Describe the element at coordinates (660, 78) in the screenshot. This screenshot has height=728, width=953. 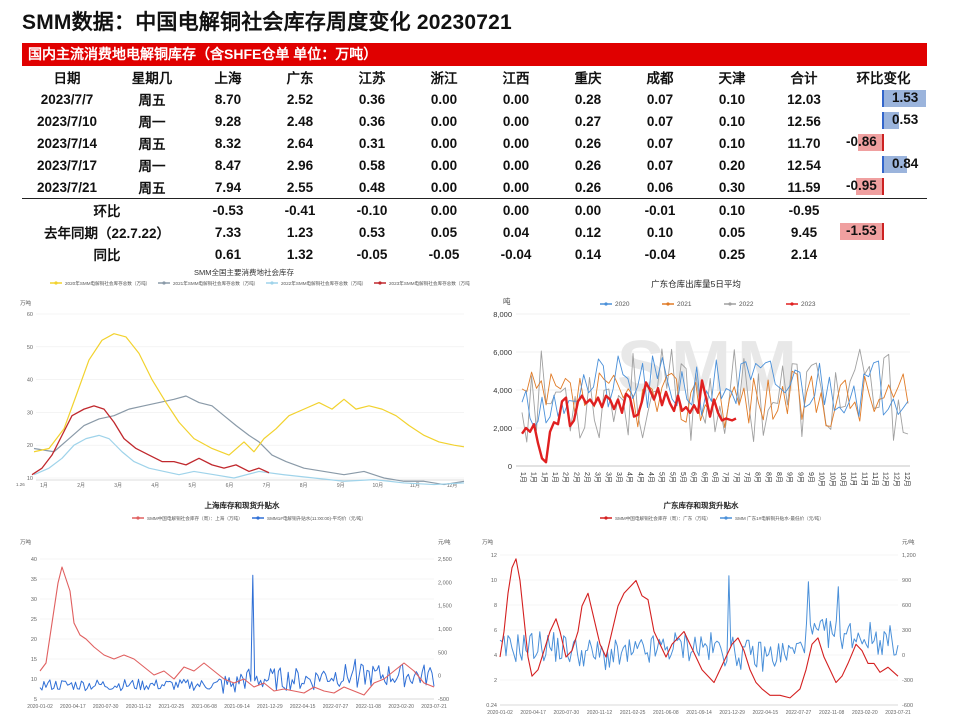
I see `column-header: 成都` at that location.